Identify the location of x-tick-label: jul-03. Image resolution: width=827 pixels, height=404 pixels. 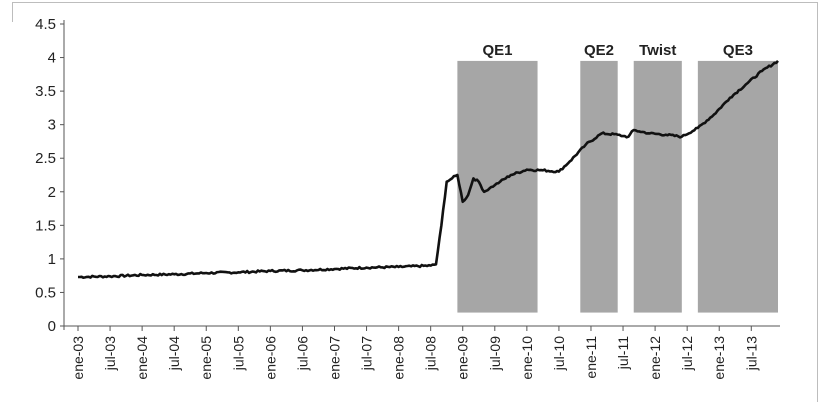
(110, 353).